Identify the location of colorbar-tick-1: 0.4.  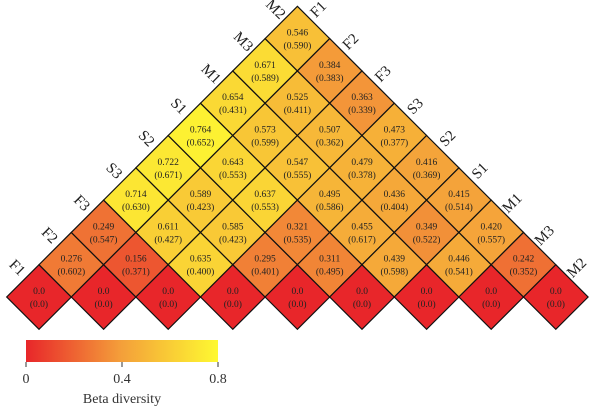
(122, 379).